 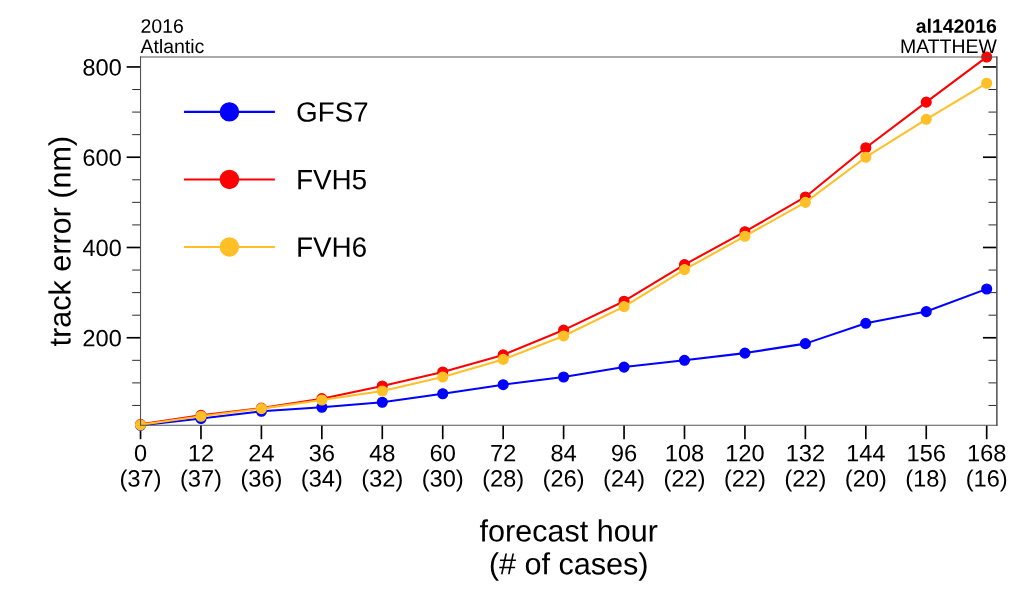 I want to click on x-axis-title: forecast hour (# of cases), so click(x=568, y=550).